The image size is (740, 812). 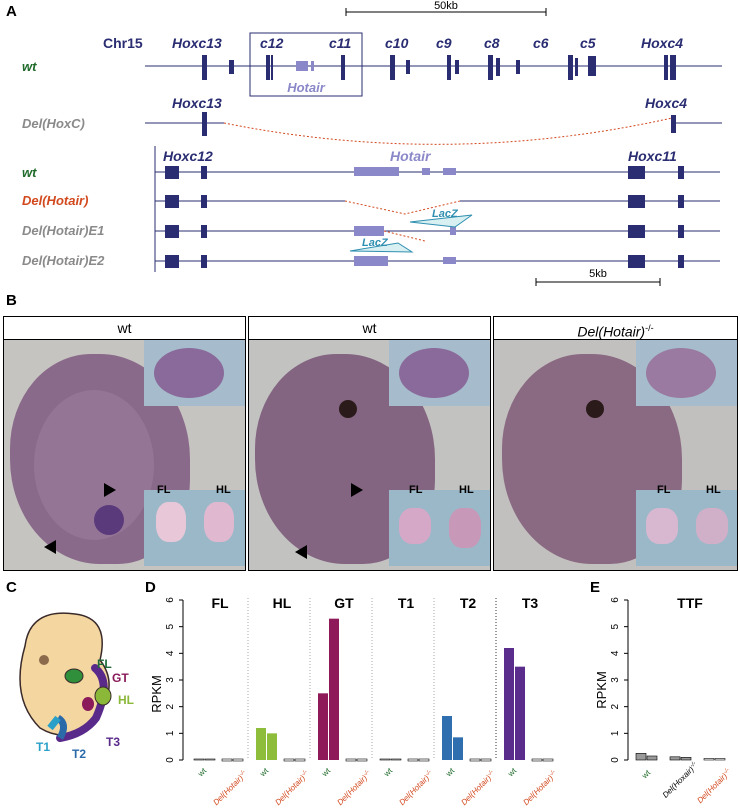 I want to click on e-ytick-label: 2, so click(x=615, y=706).